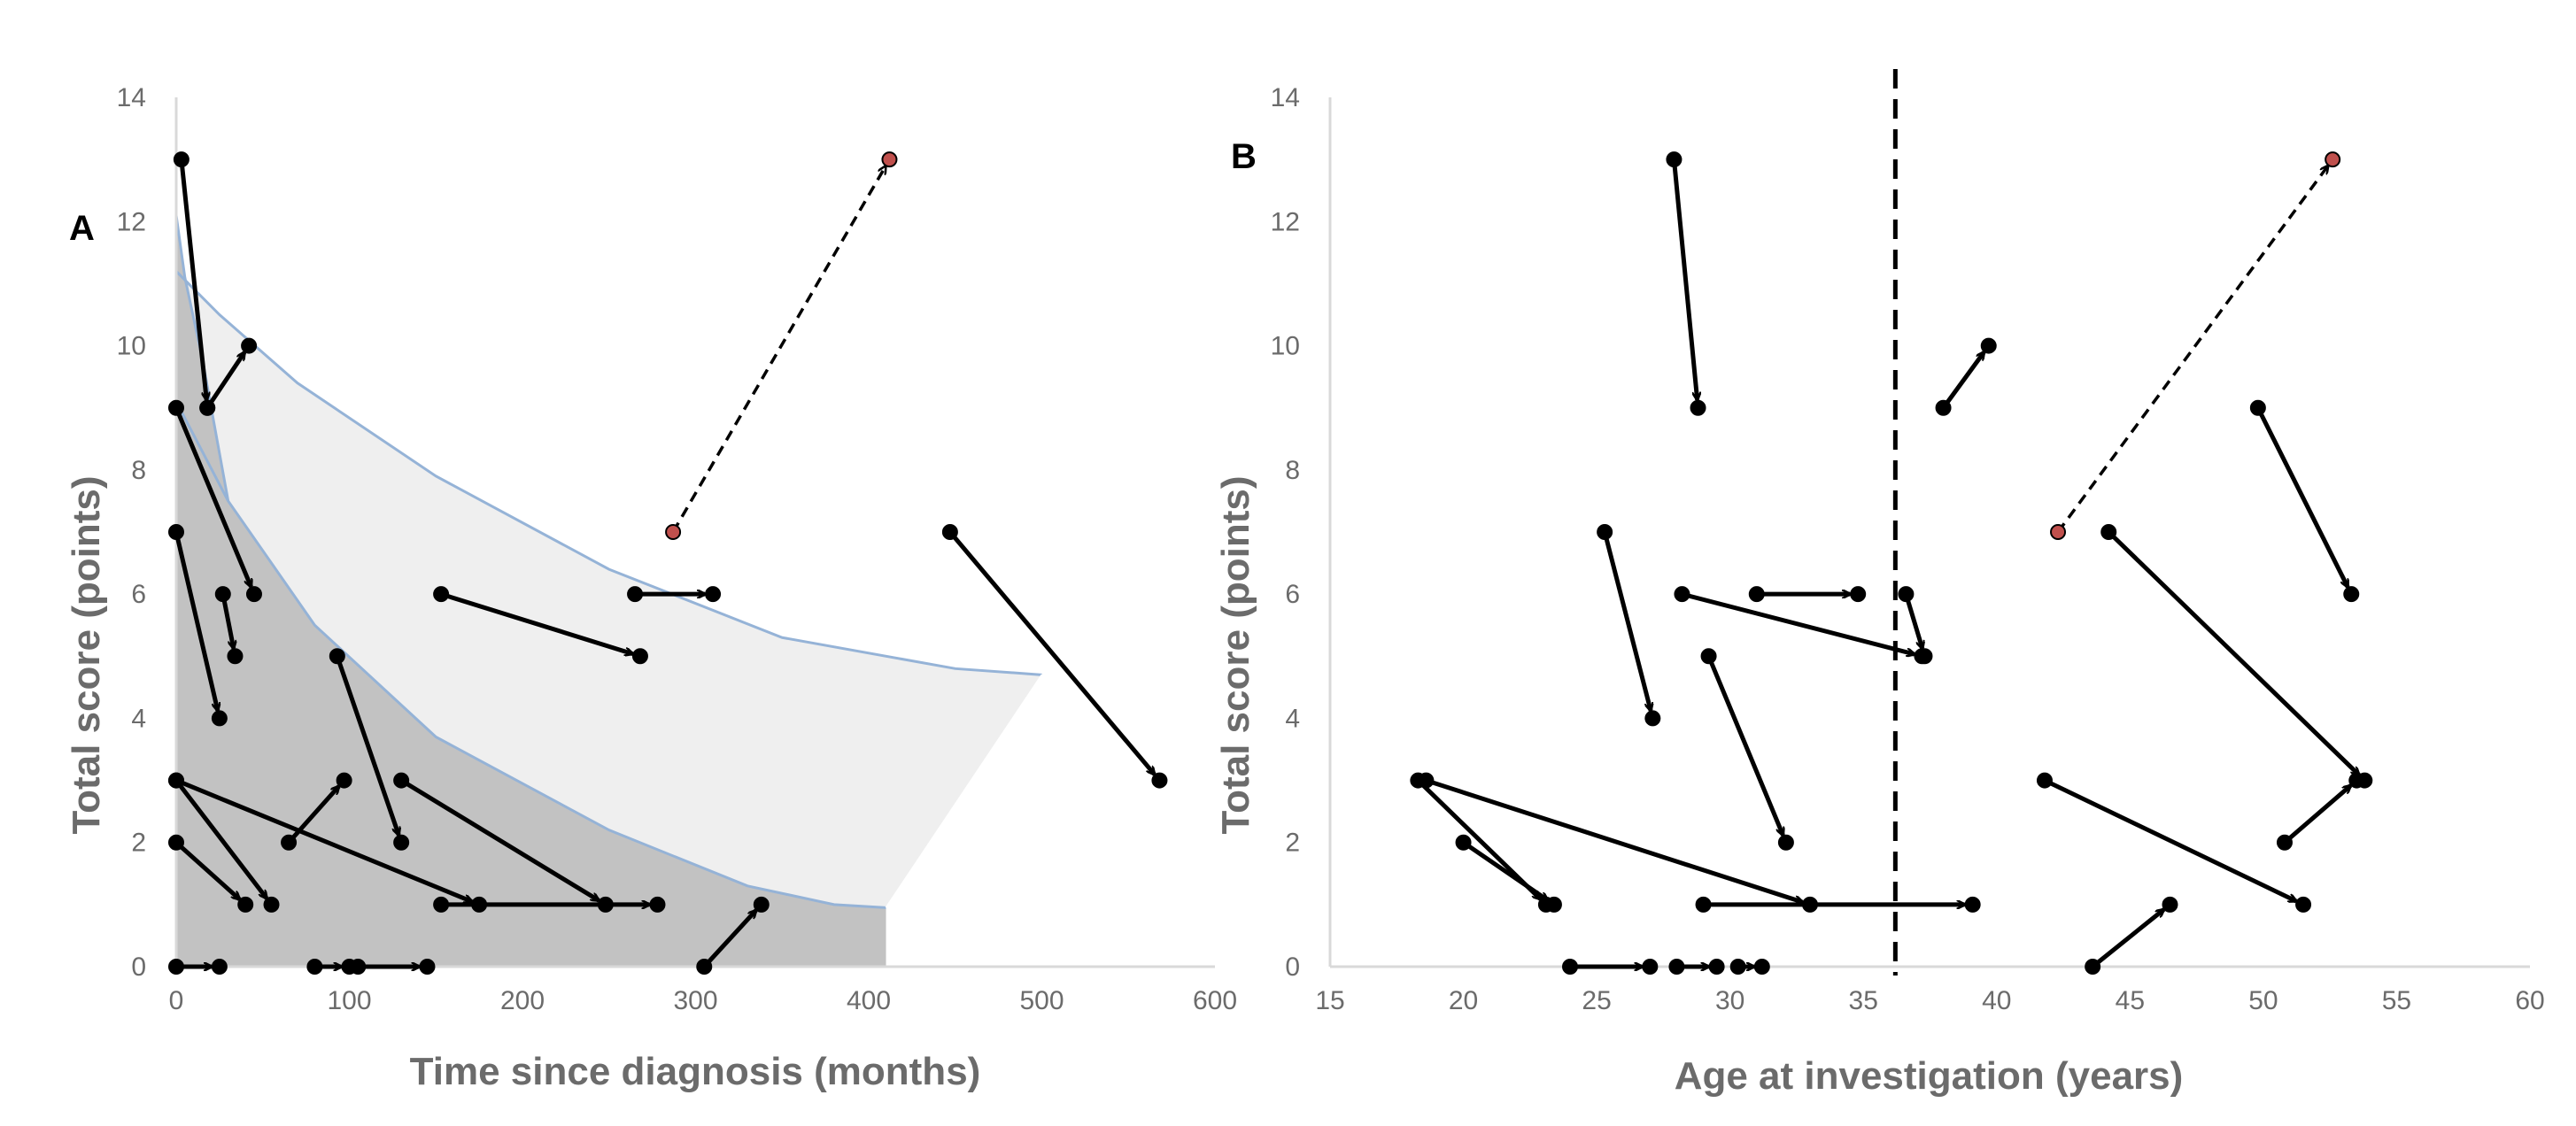 The image size is (2576, 1126). I want to click on panel-a-inner-band-upper-edge, so click(202, 359).